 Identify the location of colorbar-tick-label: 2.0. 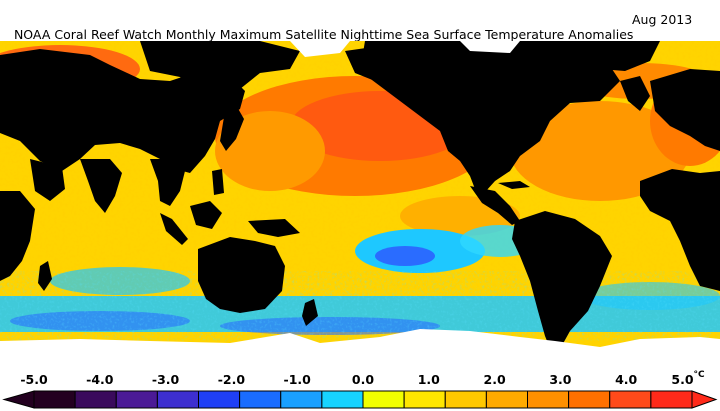
(494, 379).